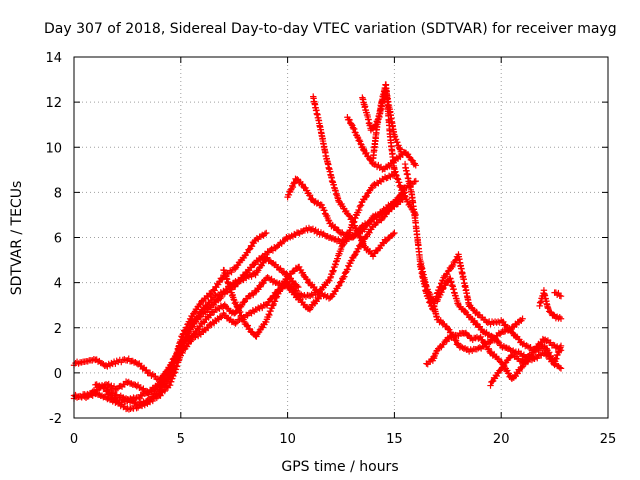  I want to click on y-tick-label: 2, so click(58, 329).